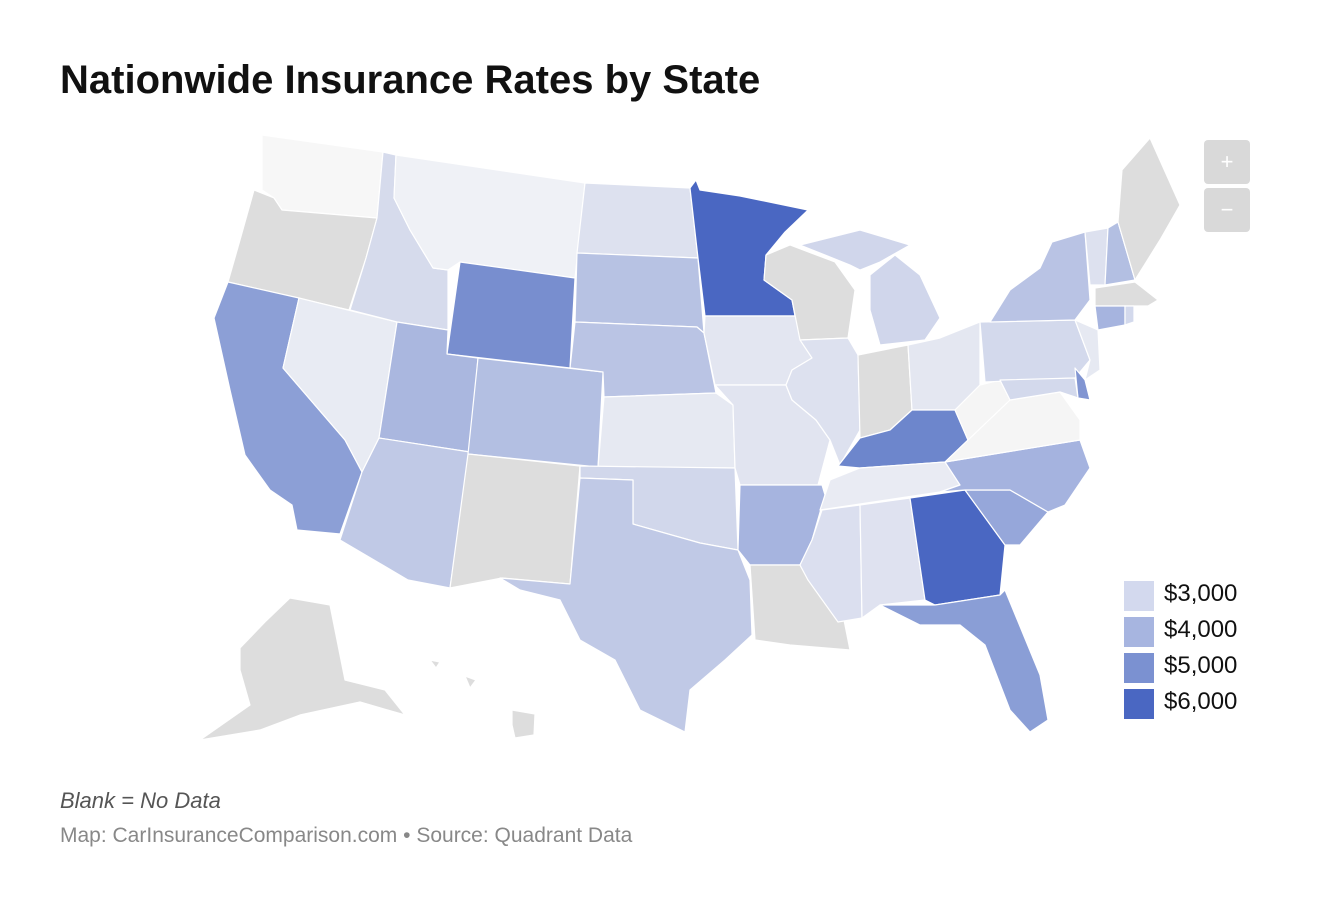 This screenshot has height=920, width=1320. What do you see at coordinates (1129, 315) in the screenshot?
I see `state-ri` at bounding box center [1129, 315].